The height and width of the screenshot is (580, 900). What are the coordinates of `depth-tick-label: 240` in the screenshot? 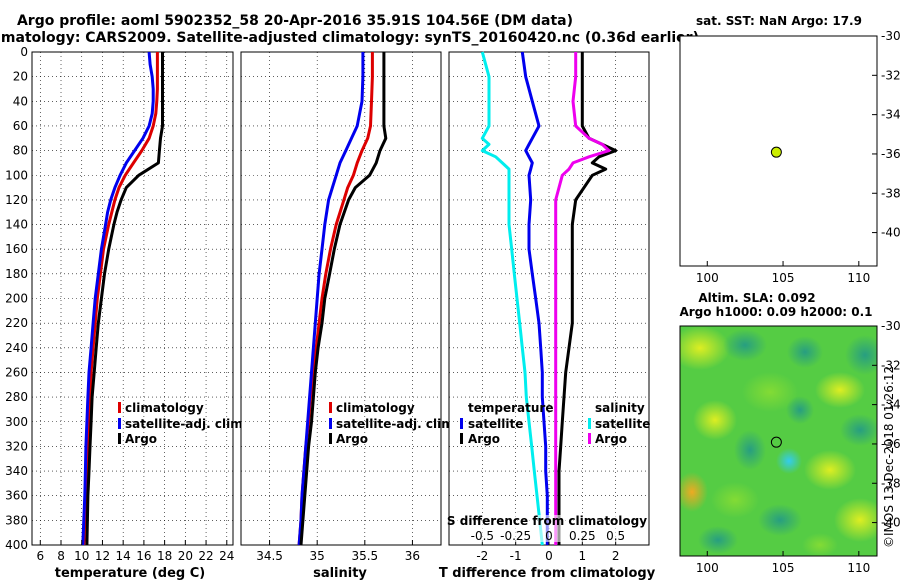 It's located at (16, 348).